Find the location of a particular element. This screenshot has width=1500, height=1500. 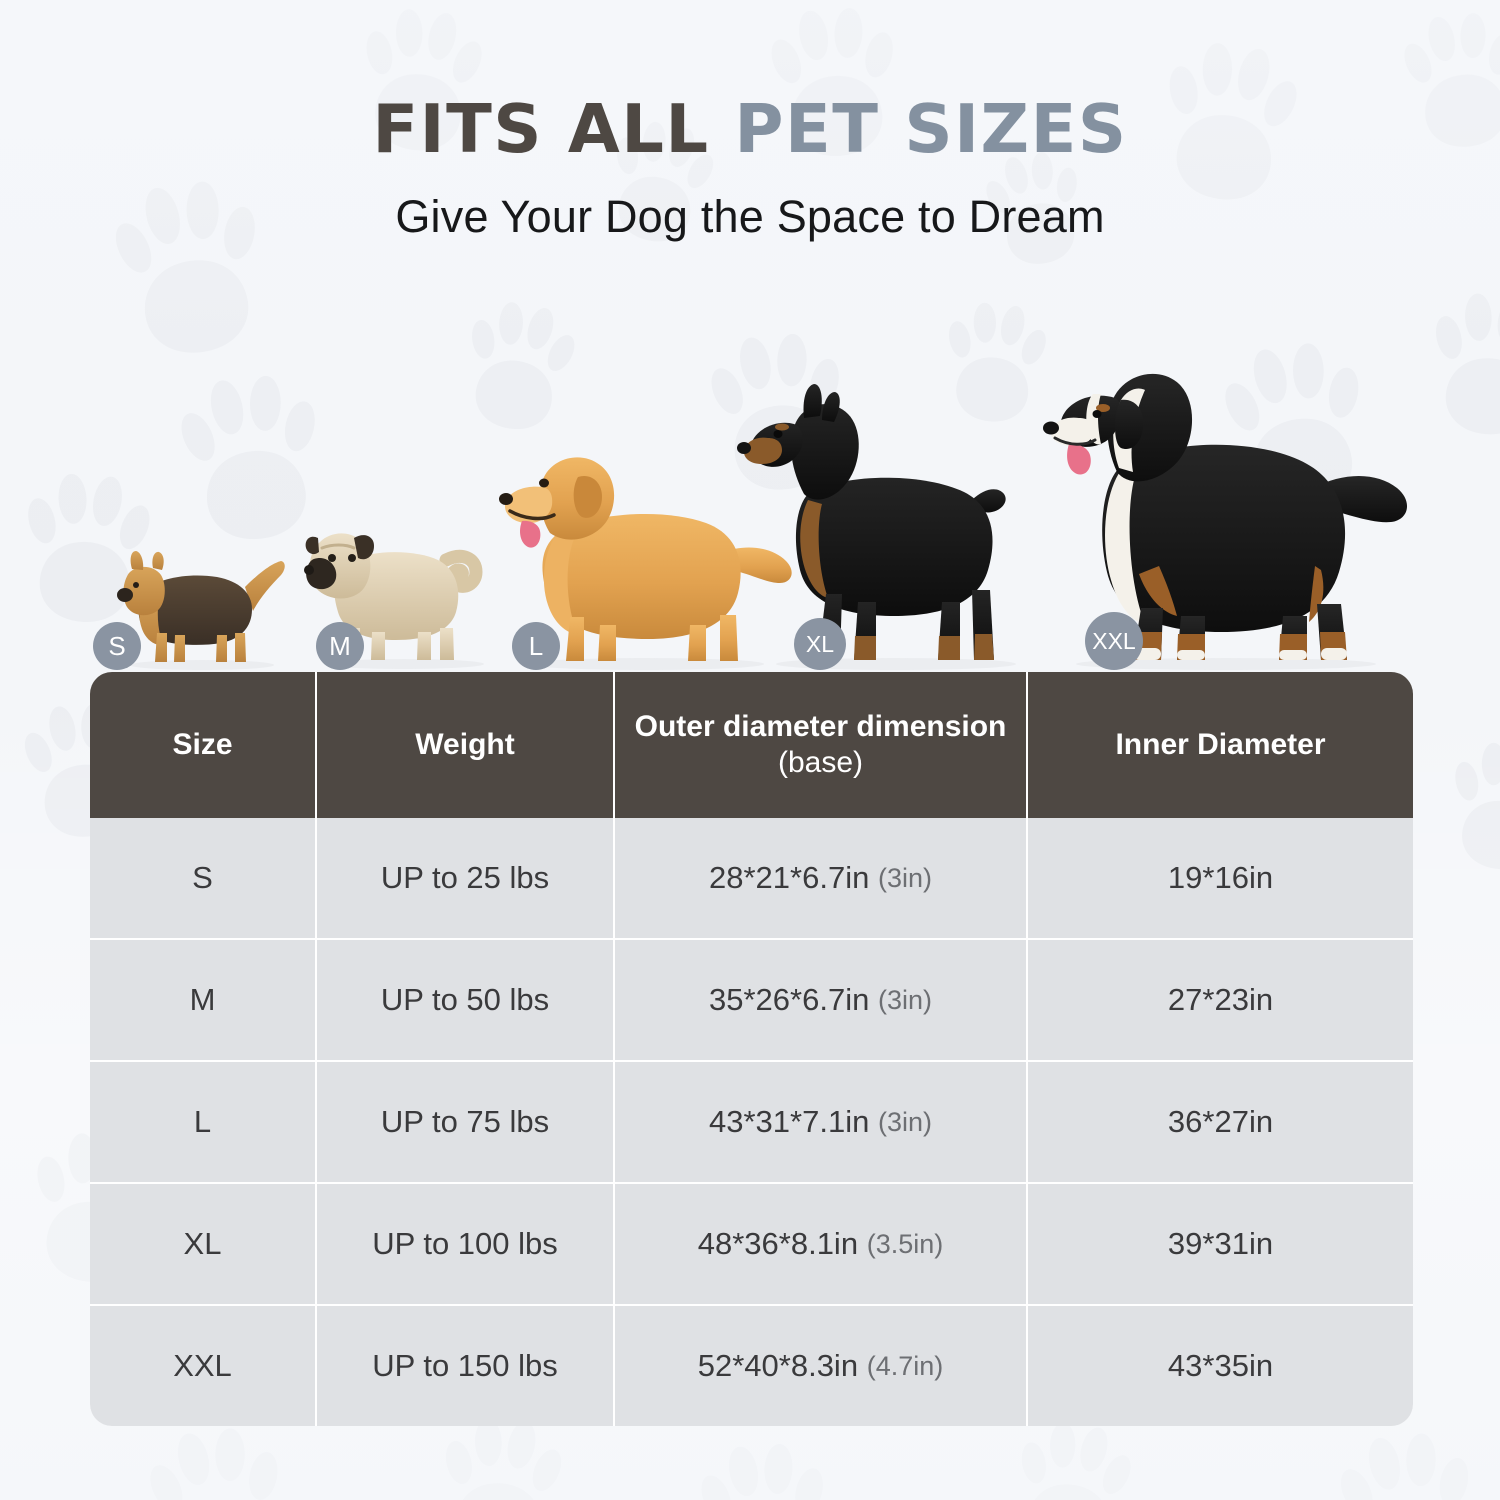

cell-size: M is located at coordinates (203, 1000).